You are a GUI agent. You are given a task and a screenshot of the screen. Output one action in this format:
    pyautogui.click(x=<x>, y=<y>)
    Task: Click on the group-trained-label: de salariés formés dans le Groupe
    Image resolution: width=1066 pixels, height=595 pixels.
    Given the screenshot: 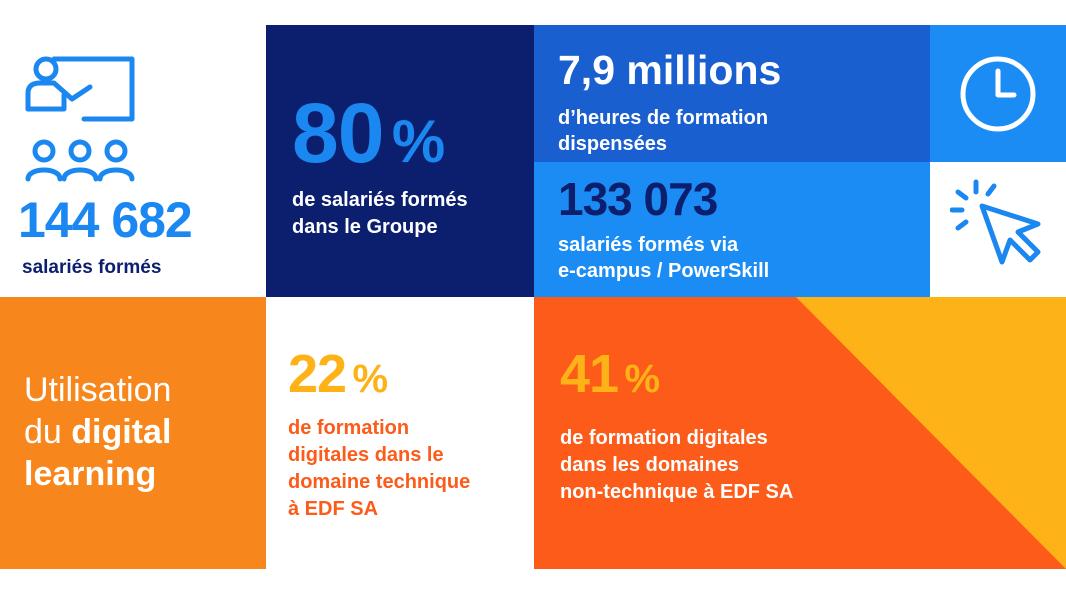 What is the action you would take?
    pyautogui.click(x=380, y=213)
    